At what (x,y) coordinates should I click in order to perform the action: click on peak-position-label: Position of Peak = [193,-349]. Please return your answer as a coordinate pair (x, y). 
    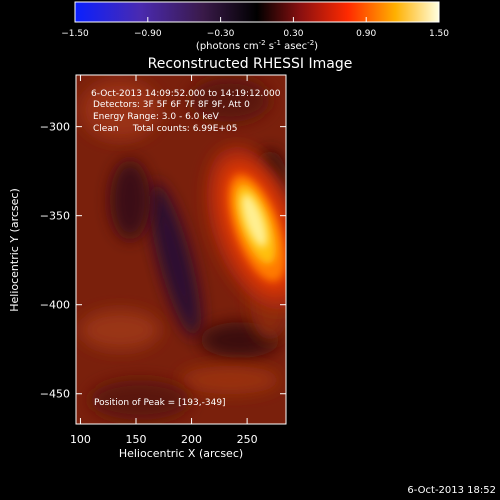
    Looking at the image, I should click on (160, 403).